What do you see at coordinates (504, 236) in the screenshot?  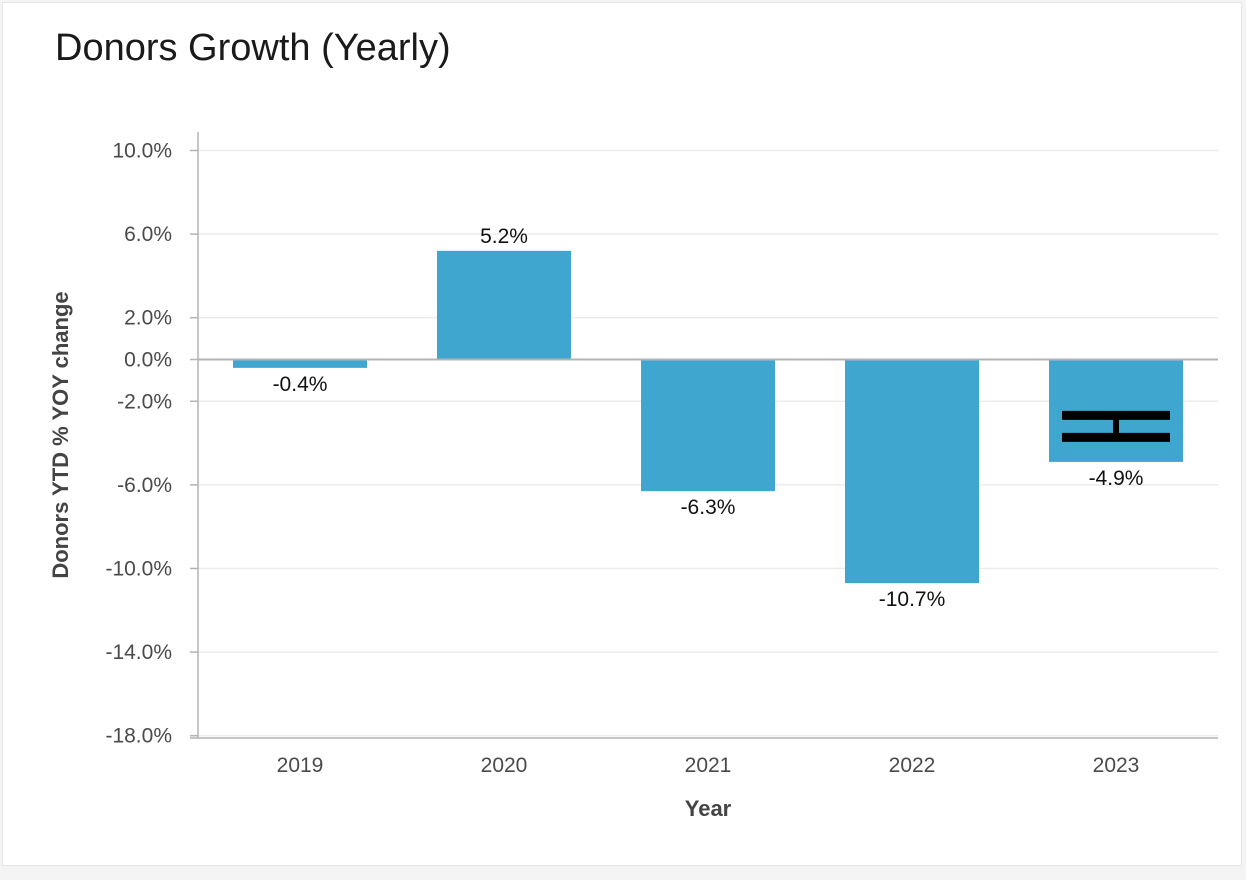 I see `data-label-2020: 5.2%` at bounding box center [504, 236].